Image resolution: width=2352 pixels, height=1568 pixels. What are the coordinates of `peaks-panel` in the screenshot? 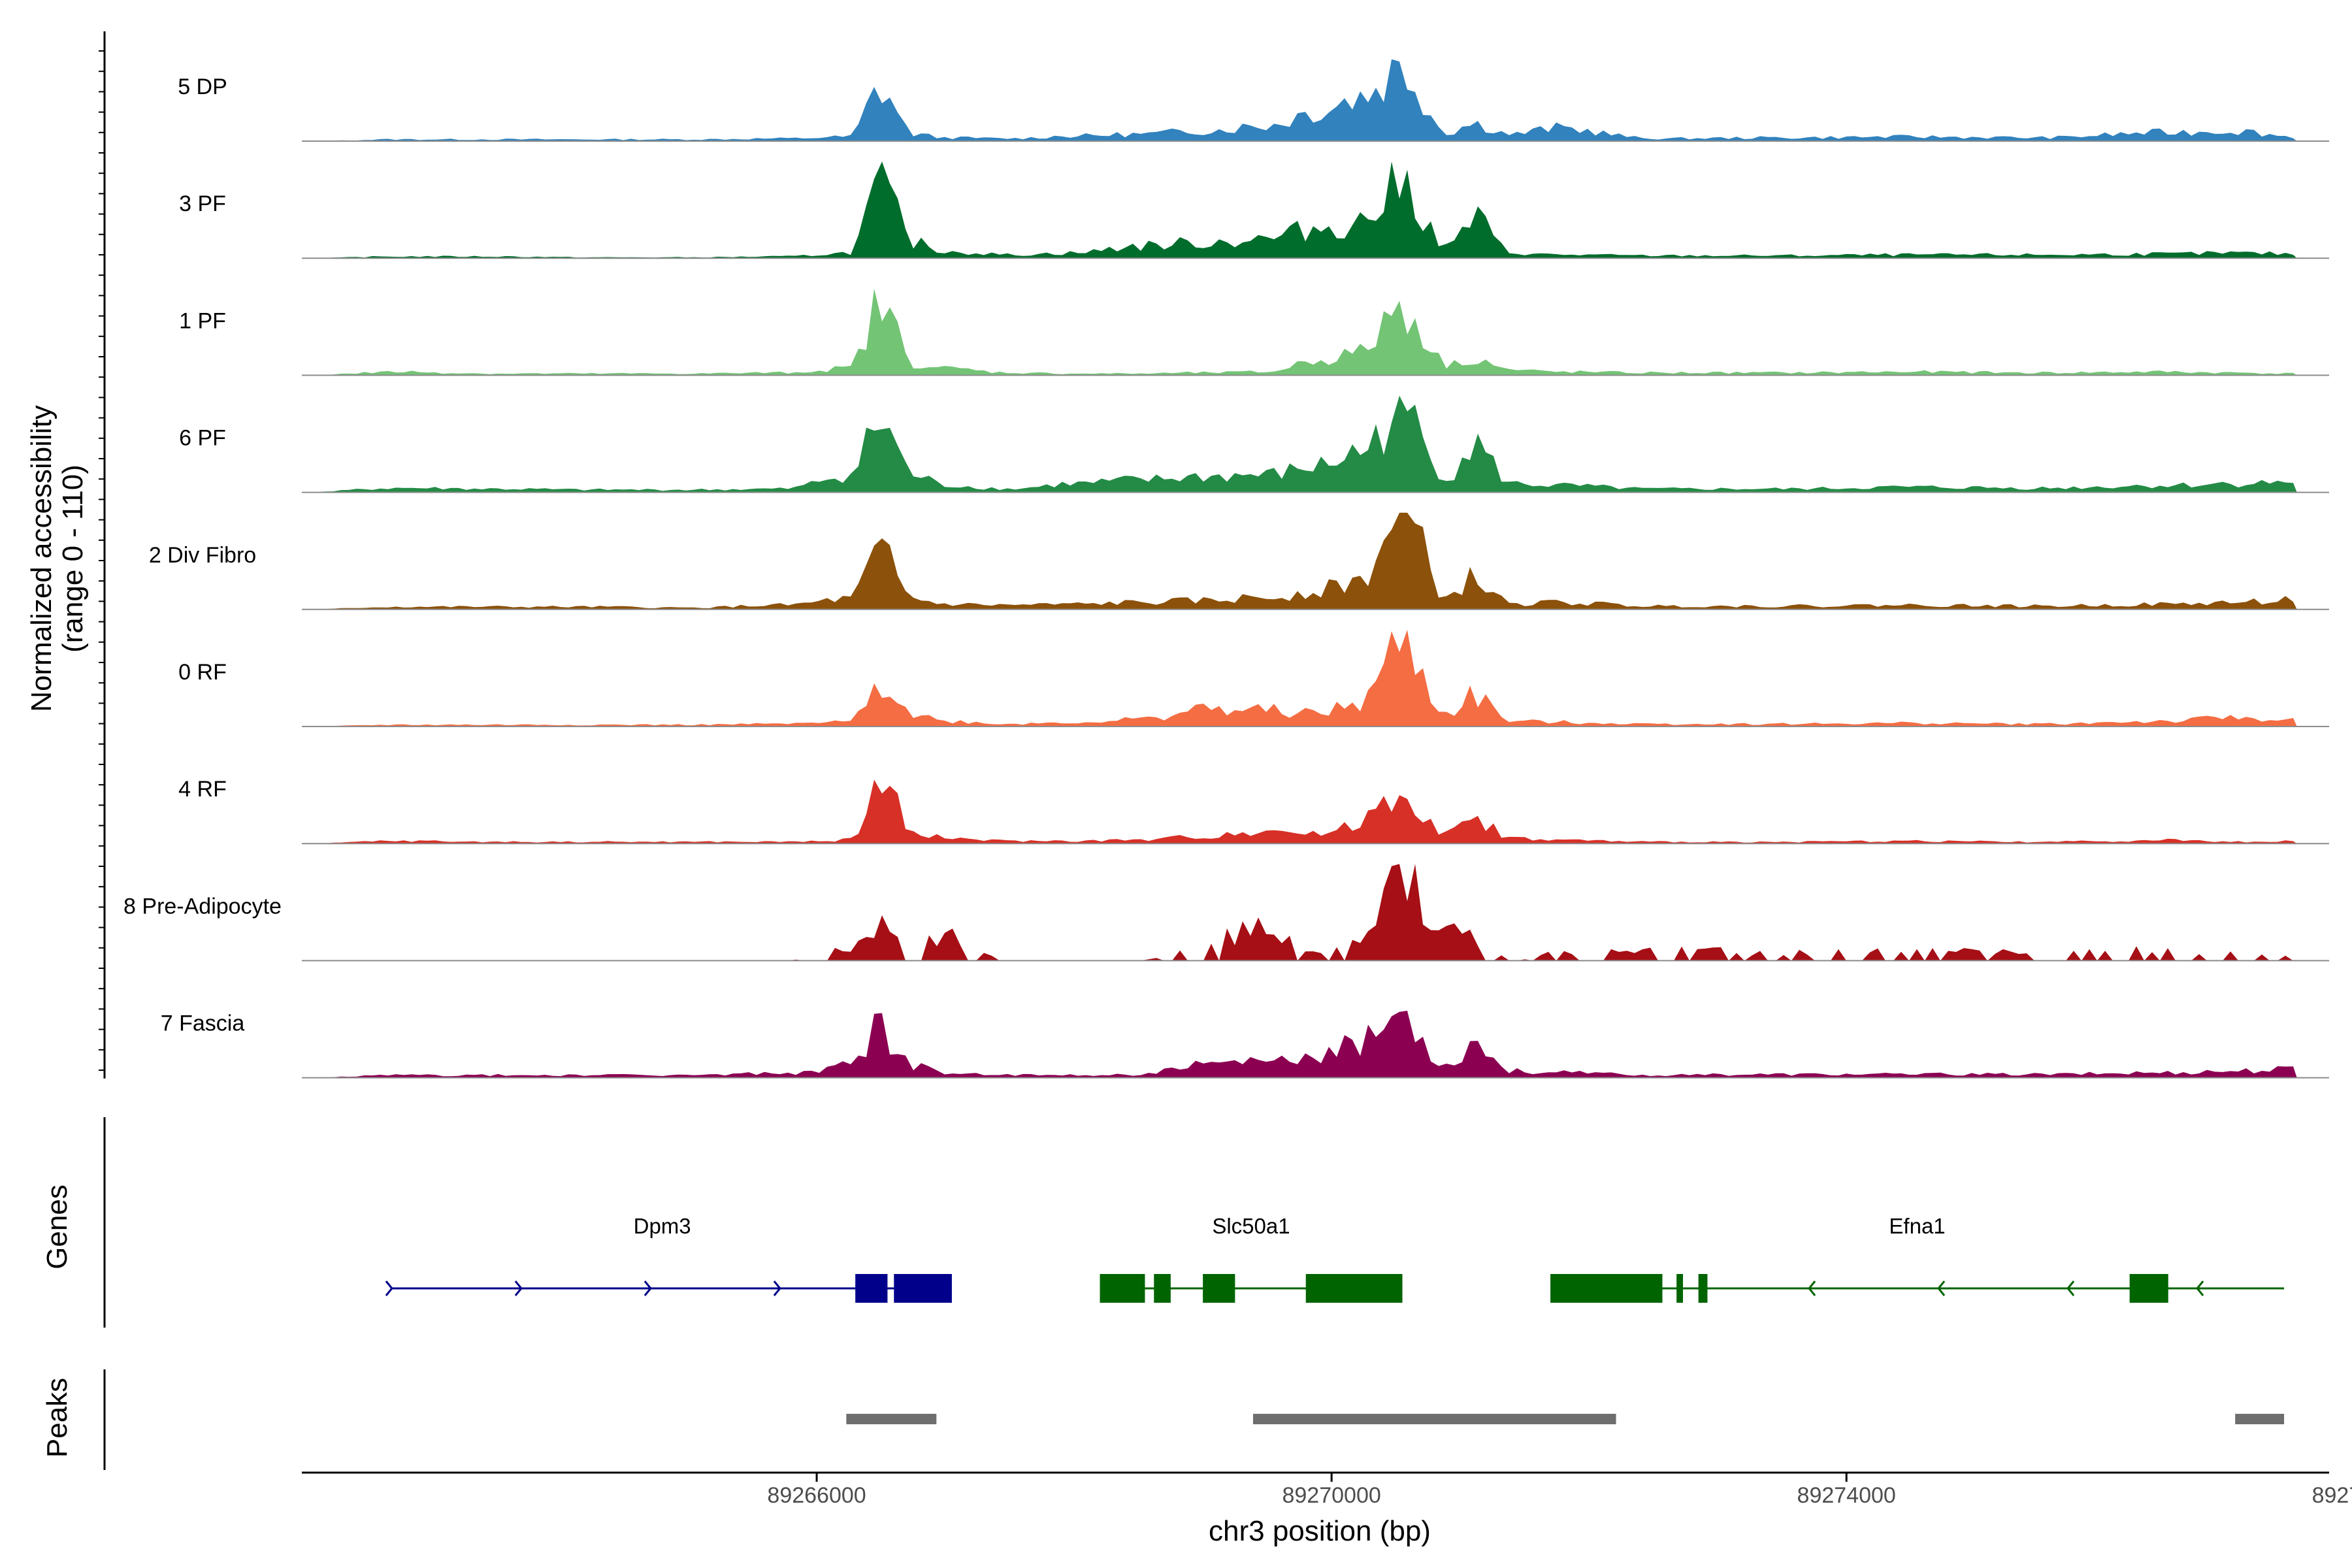 It's located at (1194, 1419).